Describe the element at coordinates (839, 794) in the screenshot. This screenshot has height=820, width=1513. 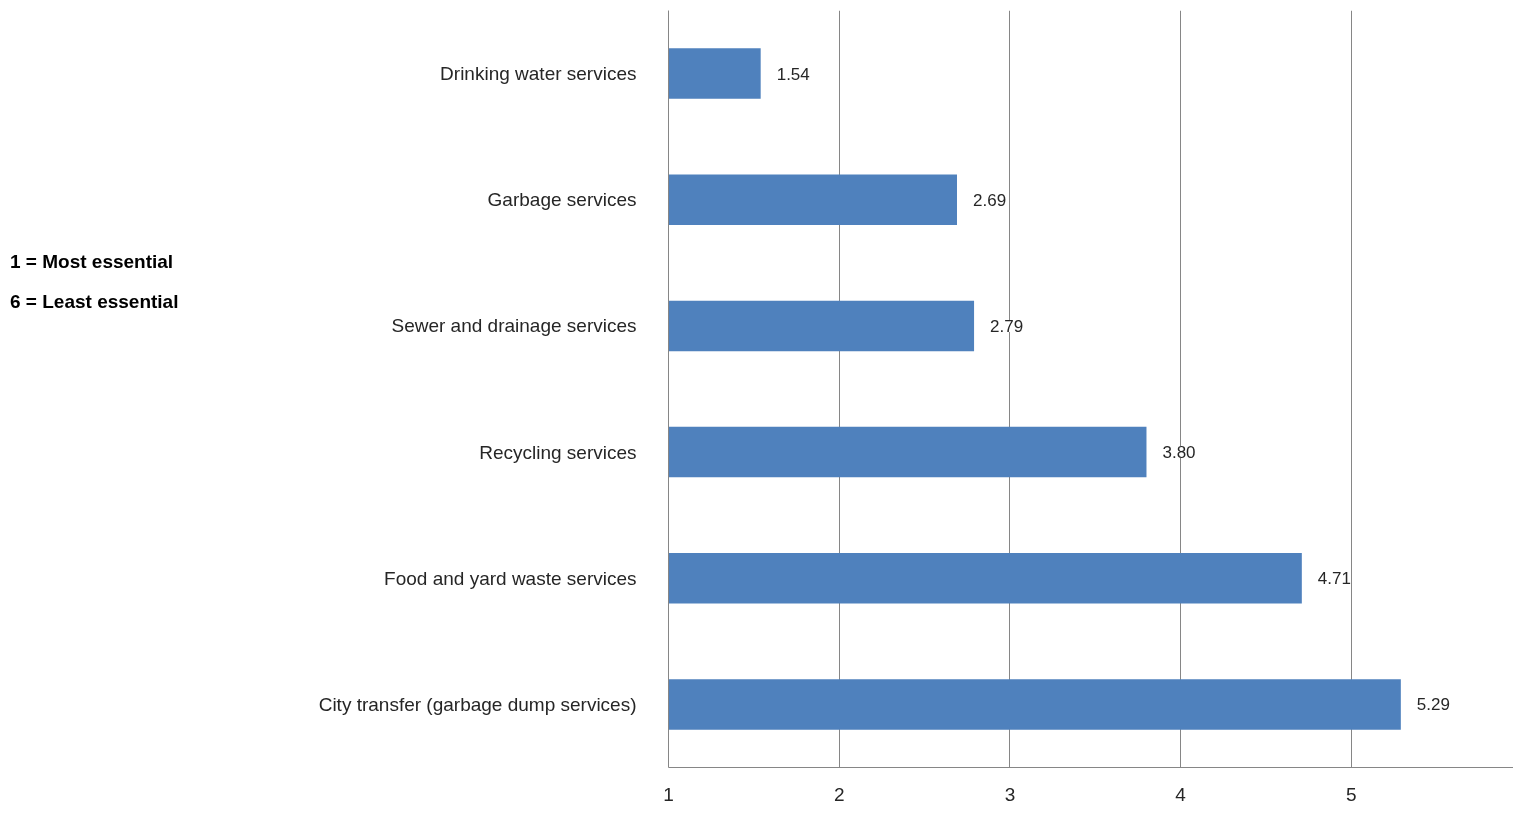
I see `x-tick-label: 2` at that location.